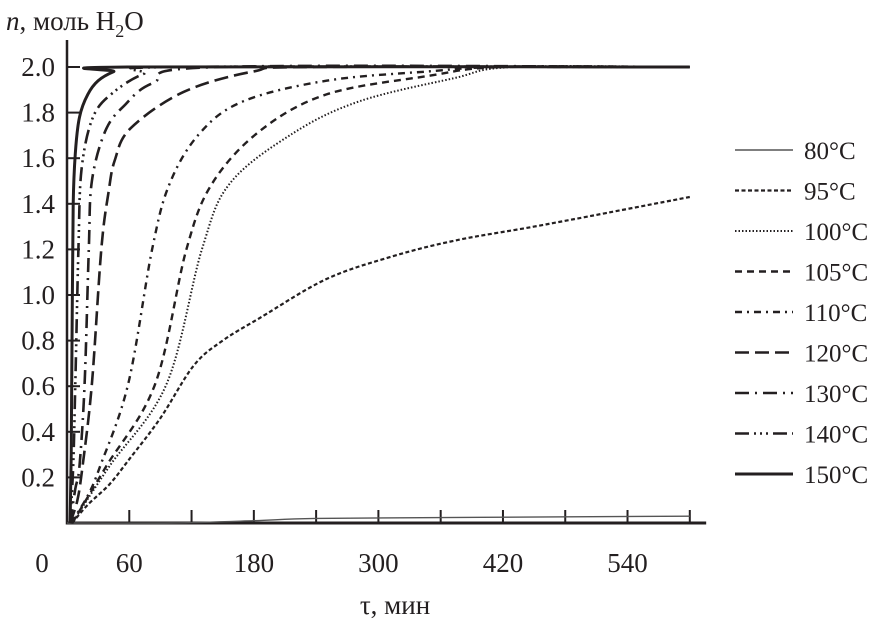  Describe the element at coordinates (835, 313) in the screenshot. I see `legend-label-110c: 110°C` at that location.